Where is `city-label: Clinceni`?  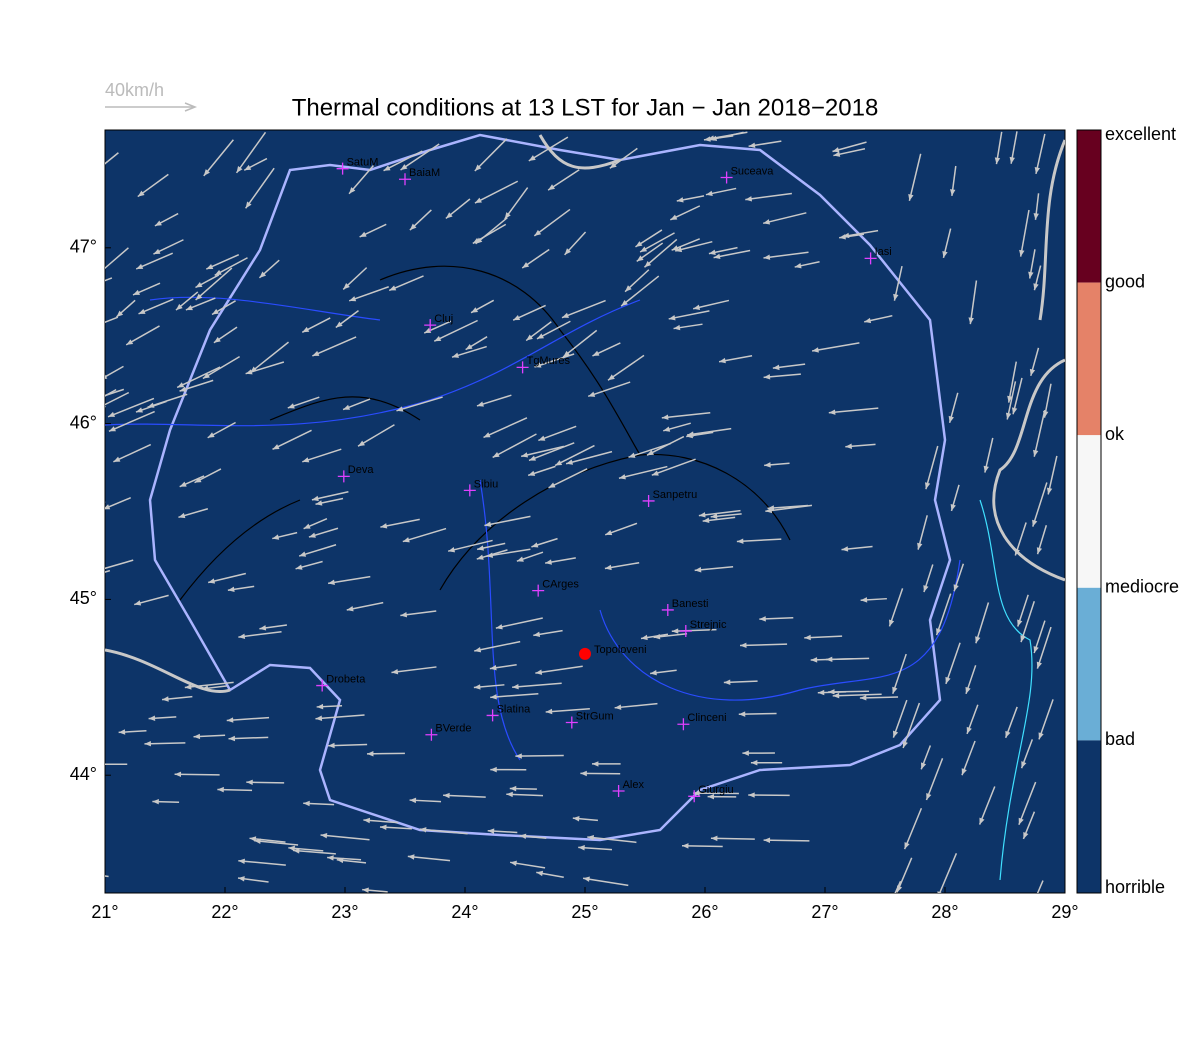
city-label: Clinceni is located at coordinates (706, 718).